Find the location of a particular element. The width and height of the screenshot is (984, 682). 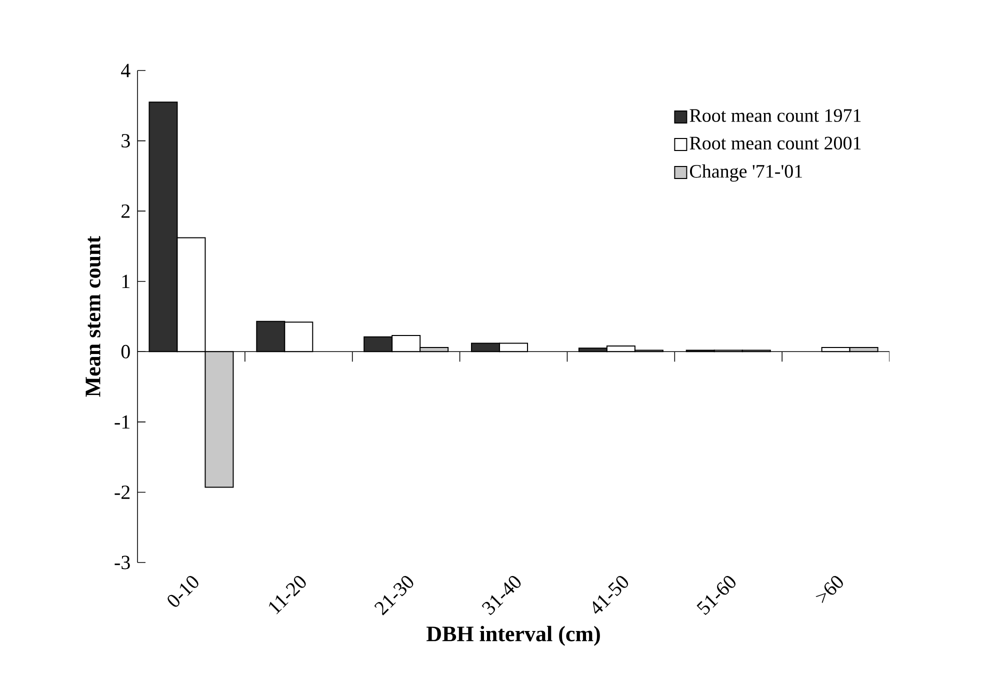

y-tick-label: -2 is located at coordinates (122, 492).